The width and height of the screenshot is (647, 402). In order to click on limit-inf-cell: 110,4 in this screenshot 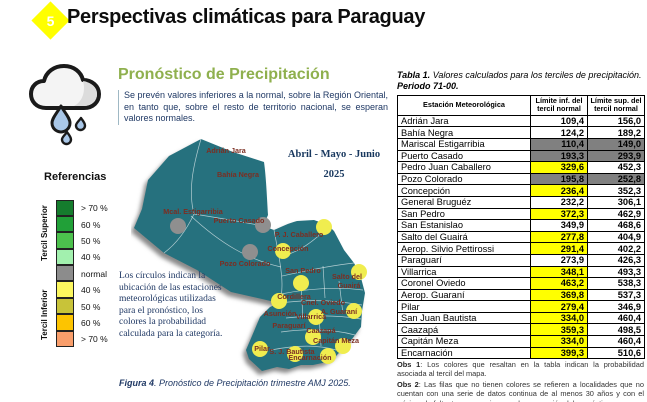, I will do `click(559, 144)`.